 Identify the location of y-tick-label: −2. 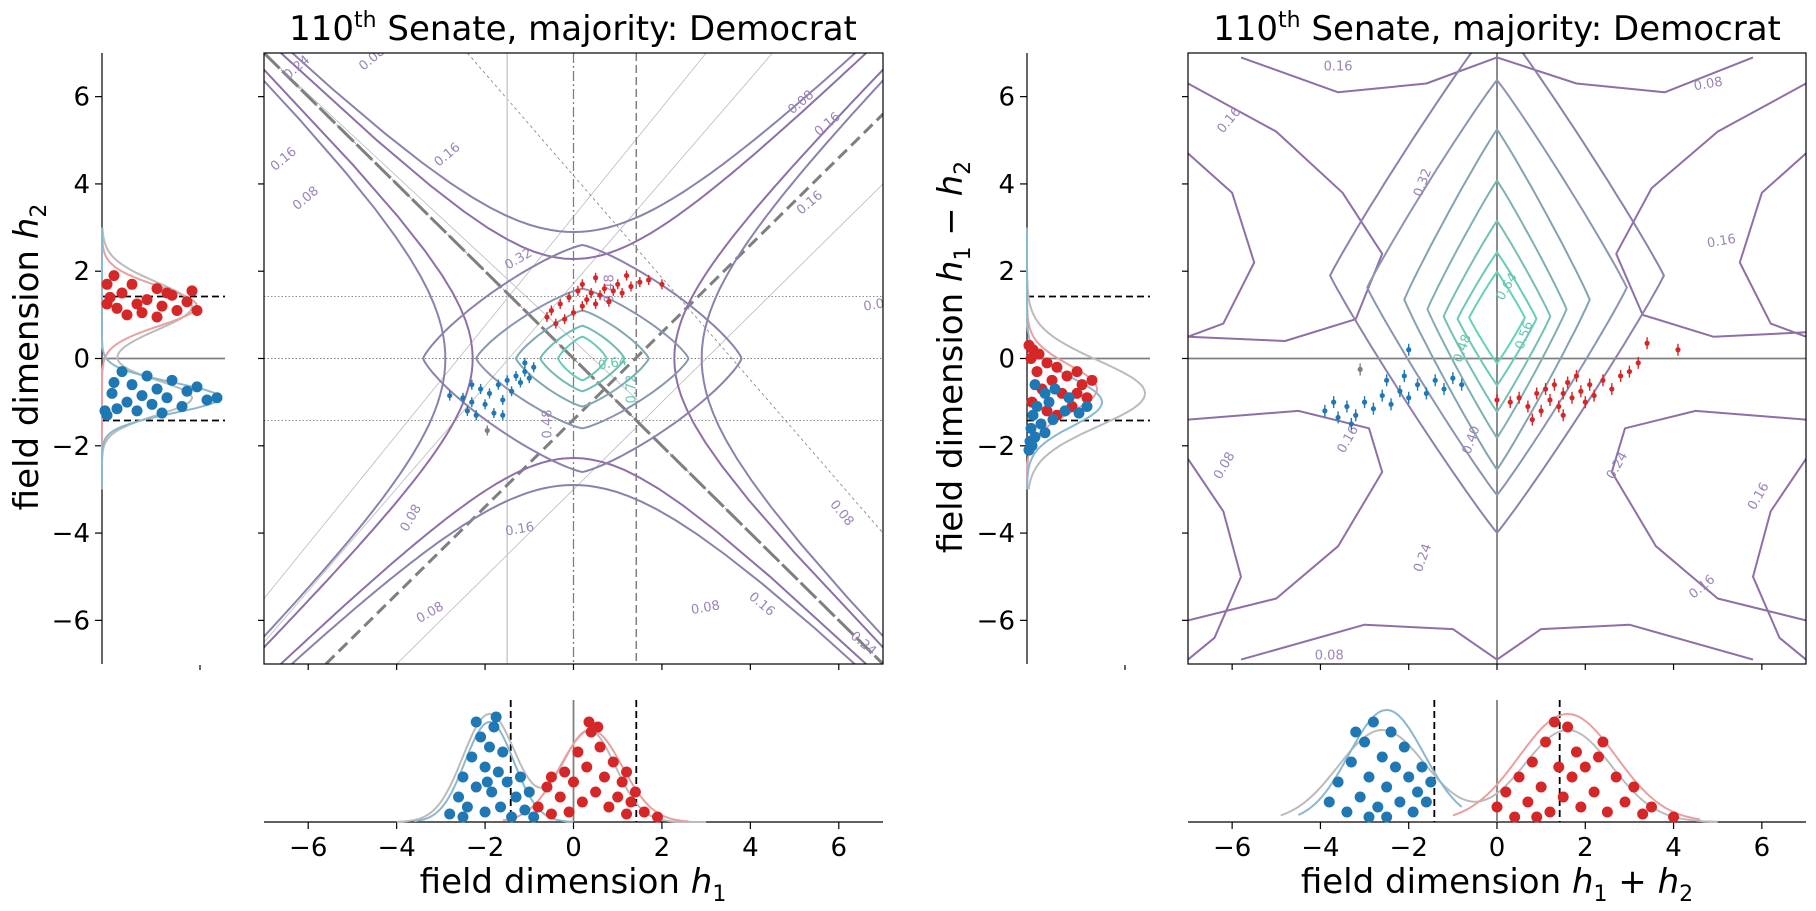
(996, 447).